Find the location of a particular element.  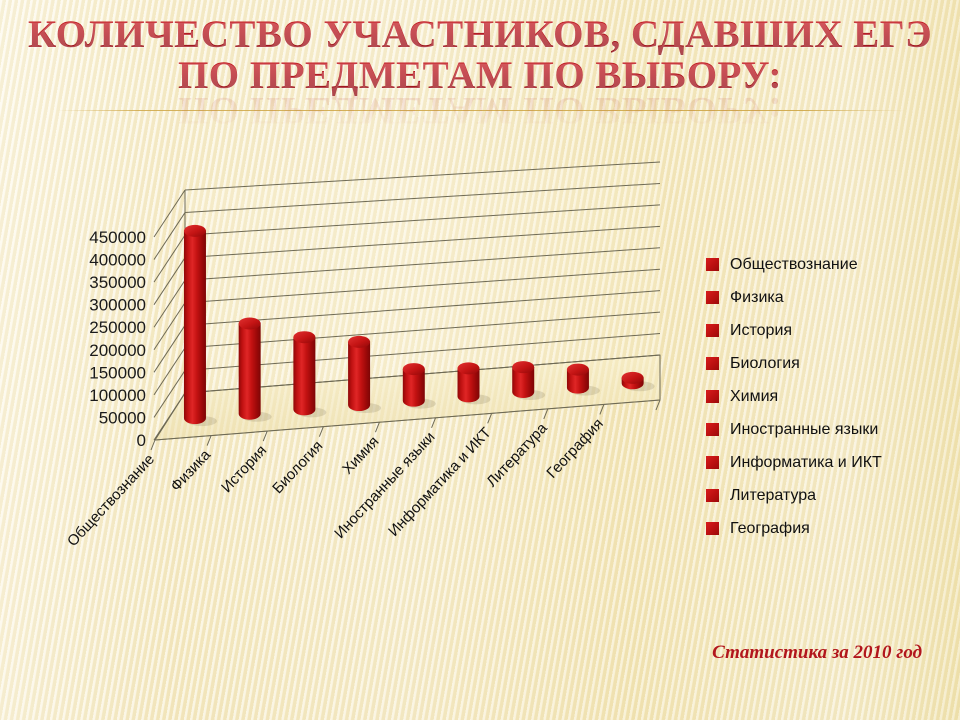

y-tick-label: 300000 is located at coordinates (117, 305).